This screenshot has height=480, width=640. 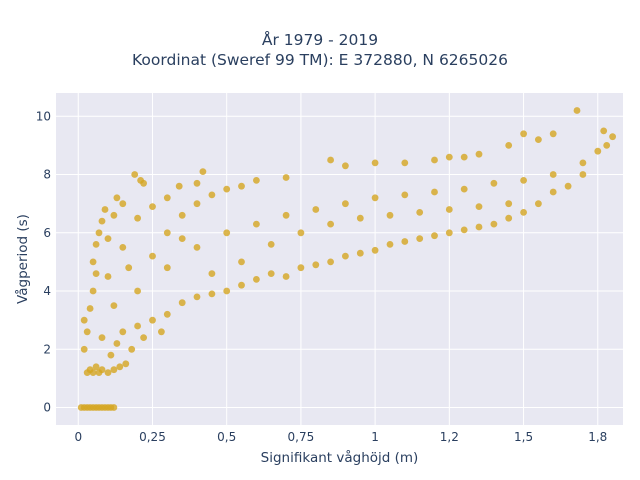 What do you see at coordinates (449, 437) in the screenshot?
I see `x-tick-label: 1,2` at bounding box center [449, 437].